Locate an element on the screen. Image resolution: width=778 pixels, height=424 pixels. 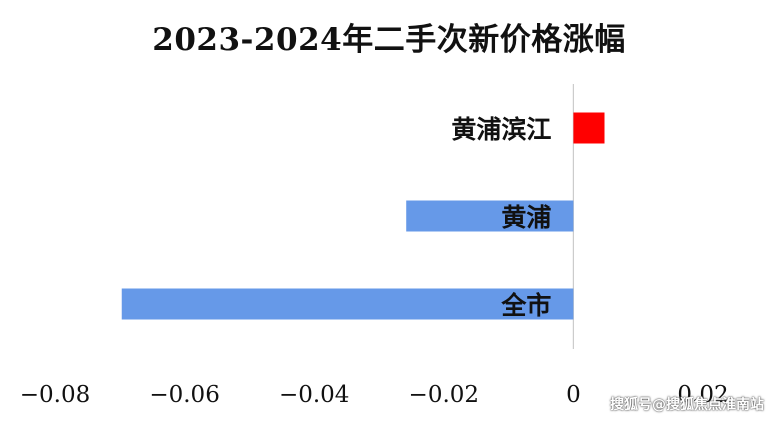
category-label-3: 全市 is located at coordinates (525, 305).